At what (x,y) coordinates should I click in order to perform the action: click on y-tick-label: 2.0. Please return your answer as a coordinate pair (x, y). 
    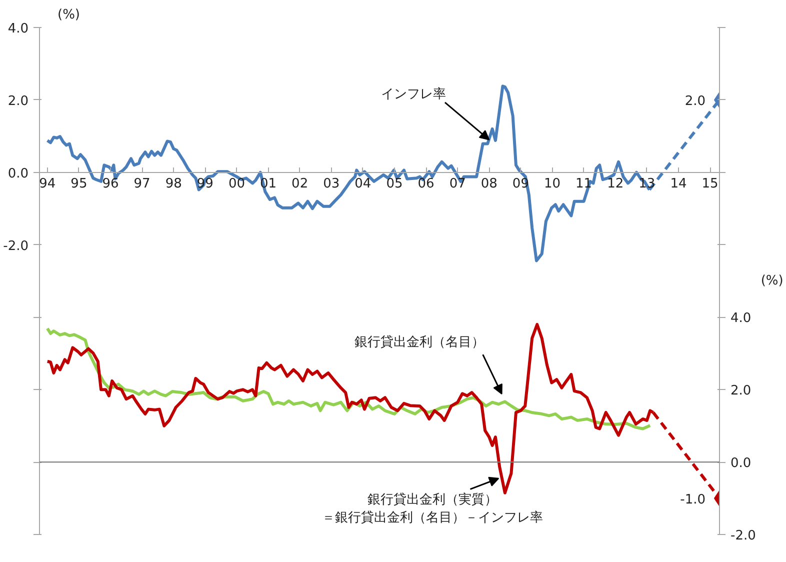
    Looking at the image, I should click on (18, 101).